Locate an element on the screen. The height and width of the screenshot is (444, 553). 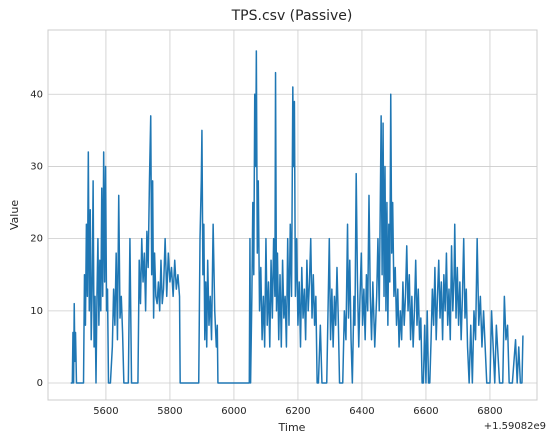
y-tick-label: 10 is located at coordinates (36, 311).